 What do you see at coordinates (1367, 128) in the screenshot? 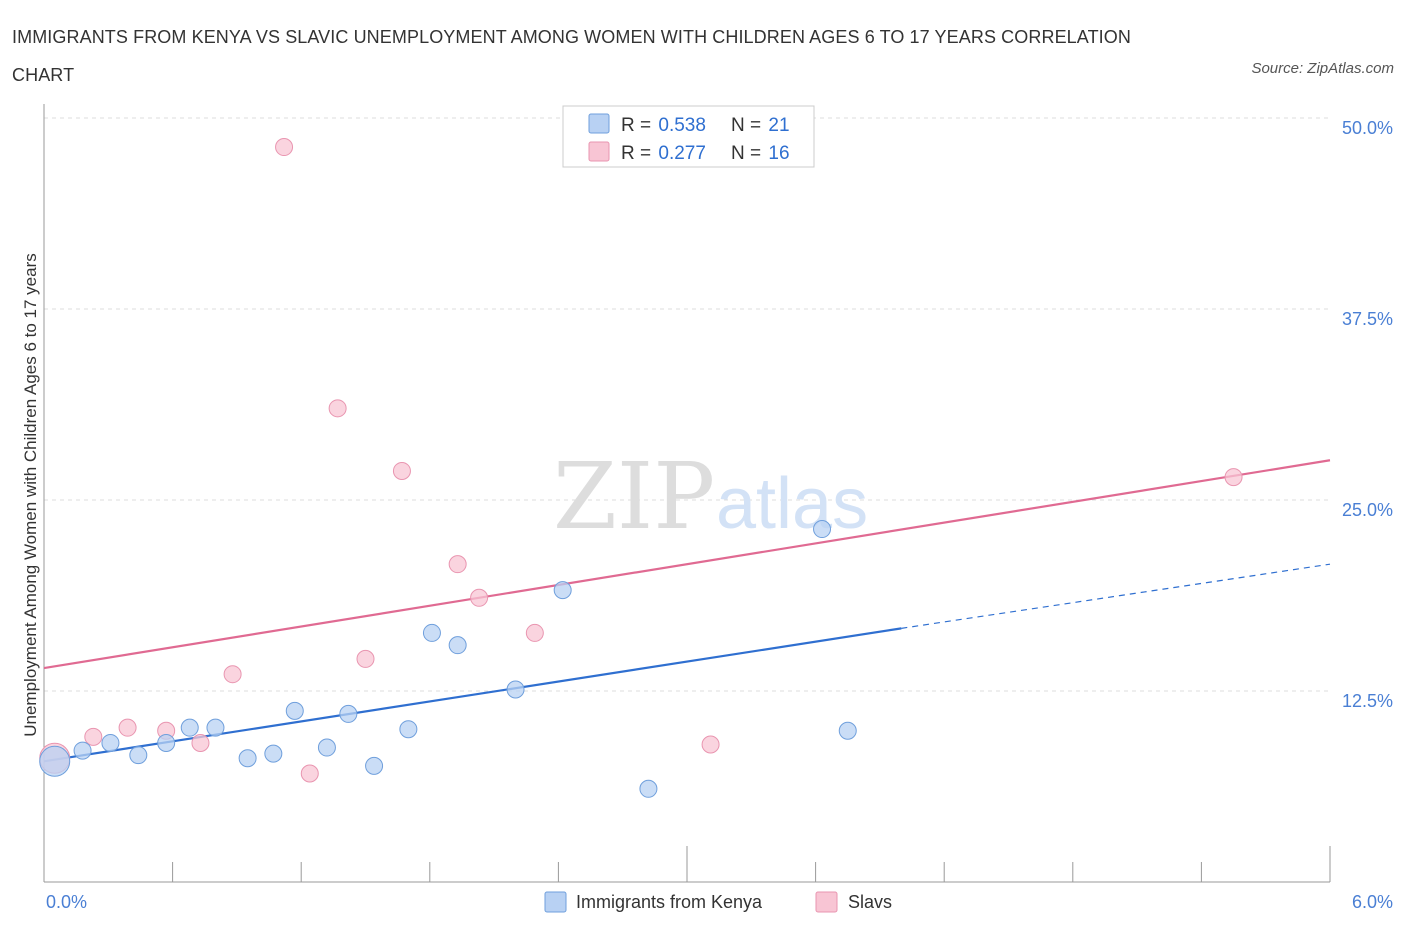
I see `y-tick-label: 50.0%` at bounding box center [1367, 128].